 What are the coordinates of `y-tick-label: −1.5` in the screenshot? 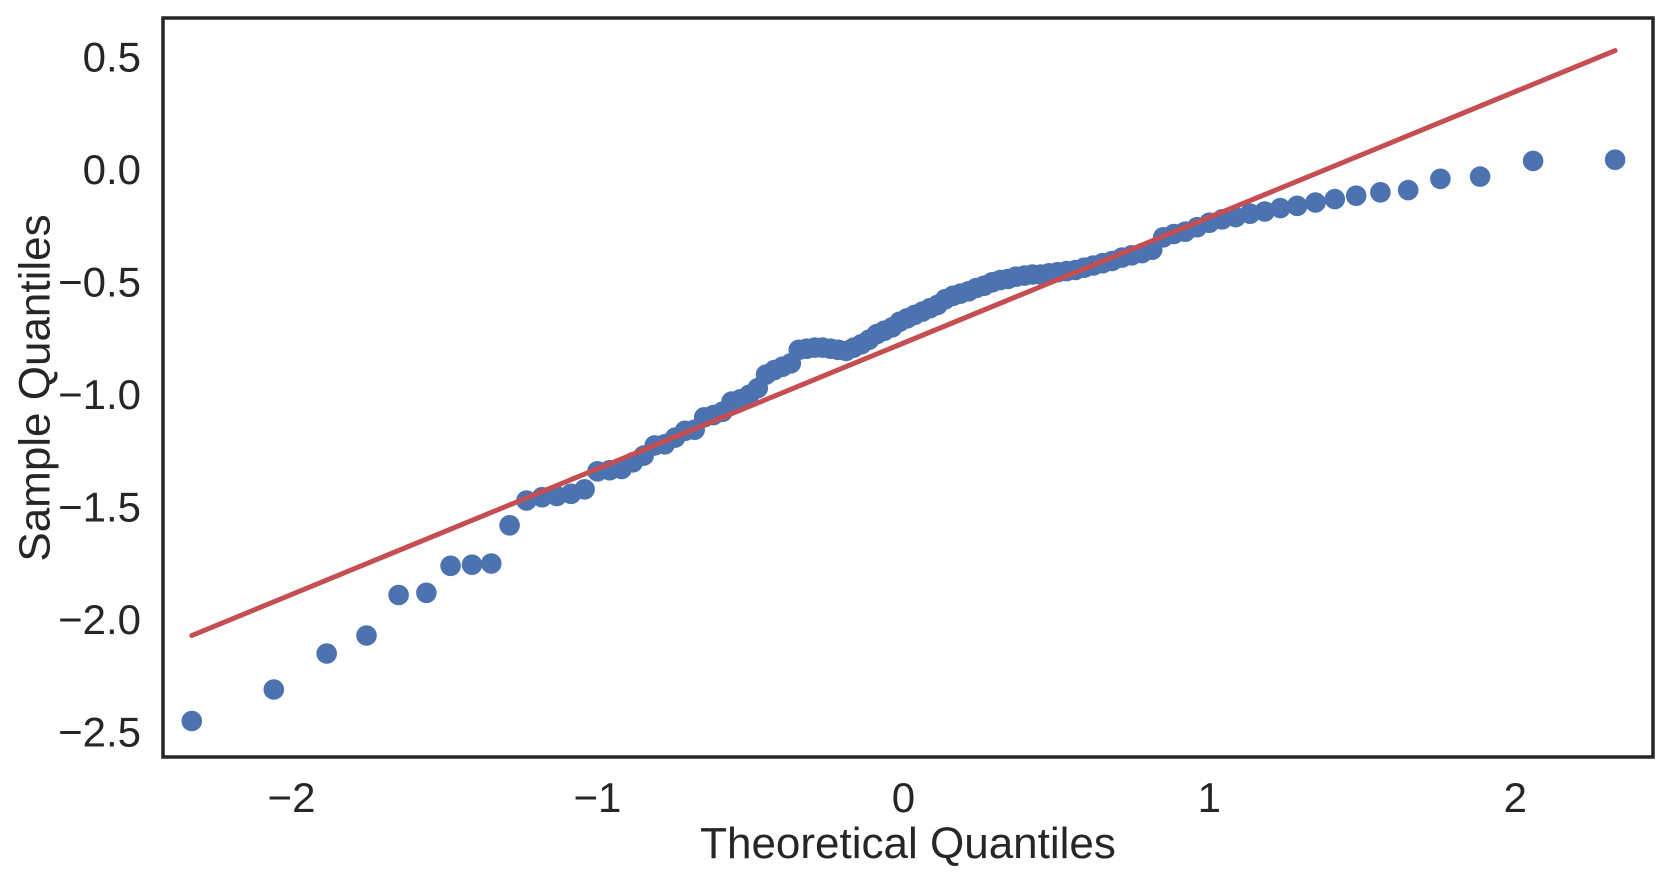 It's located at (99, 506).